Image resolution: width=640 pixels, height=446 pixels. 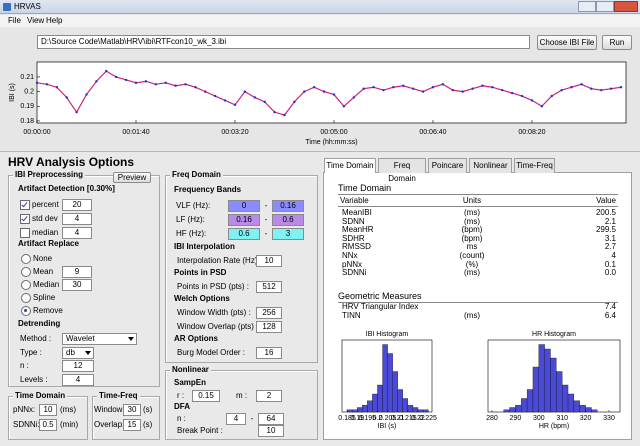 What do you see at coordinates (472, 200) in the screenshot?
I see `table-header: Units` at bounding box center [472, 200].